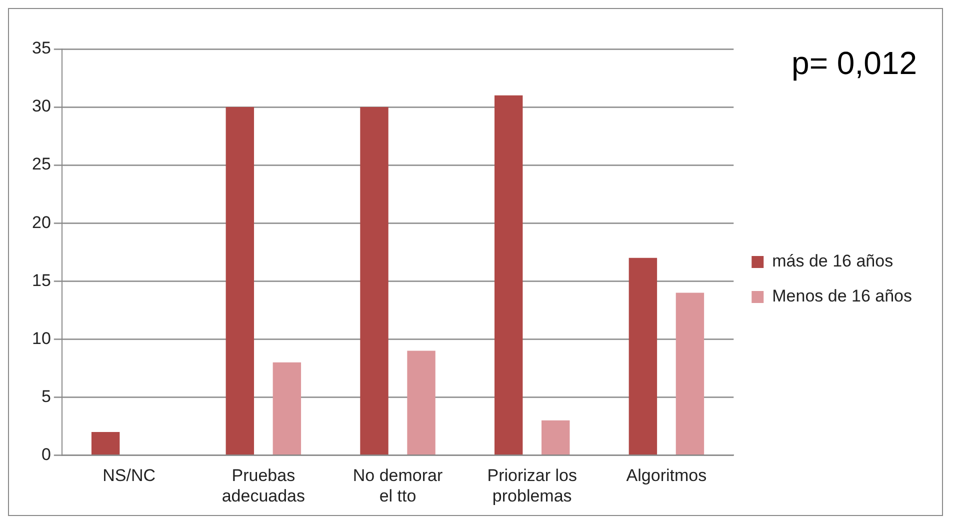 The height and width of the screenshot is (526, 953). Describe the element at coordinates (397, 486) in the screenshot. I see `x-tick-label: No demorar el tto` at that location.